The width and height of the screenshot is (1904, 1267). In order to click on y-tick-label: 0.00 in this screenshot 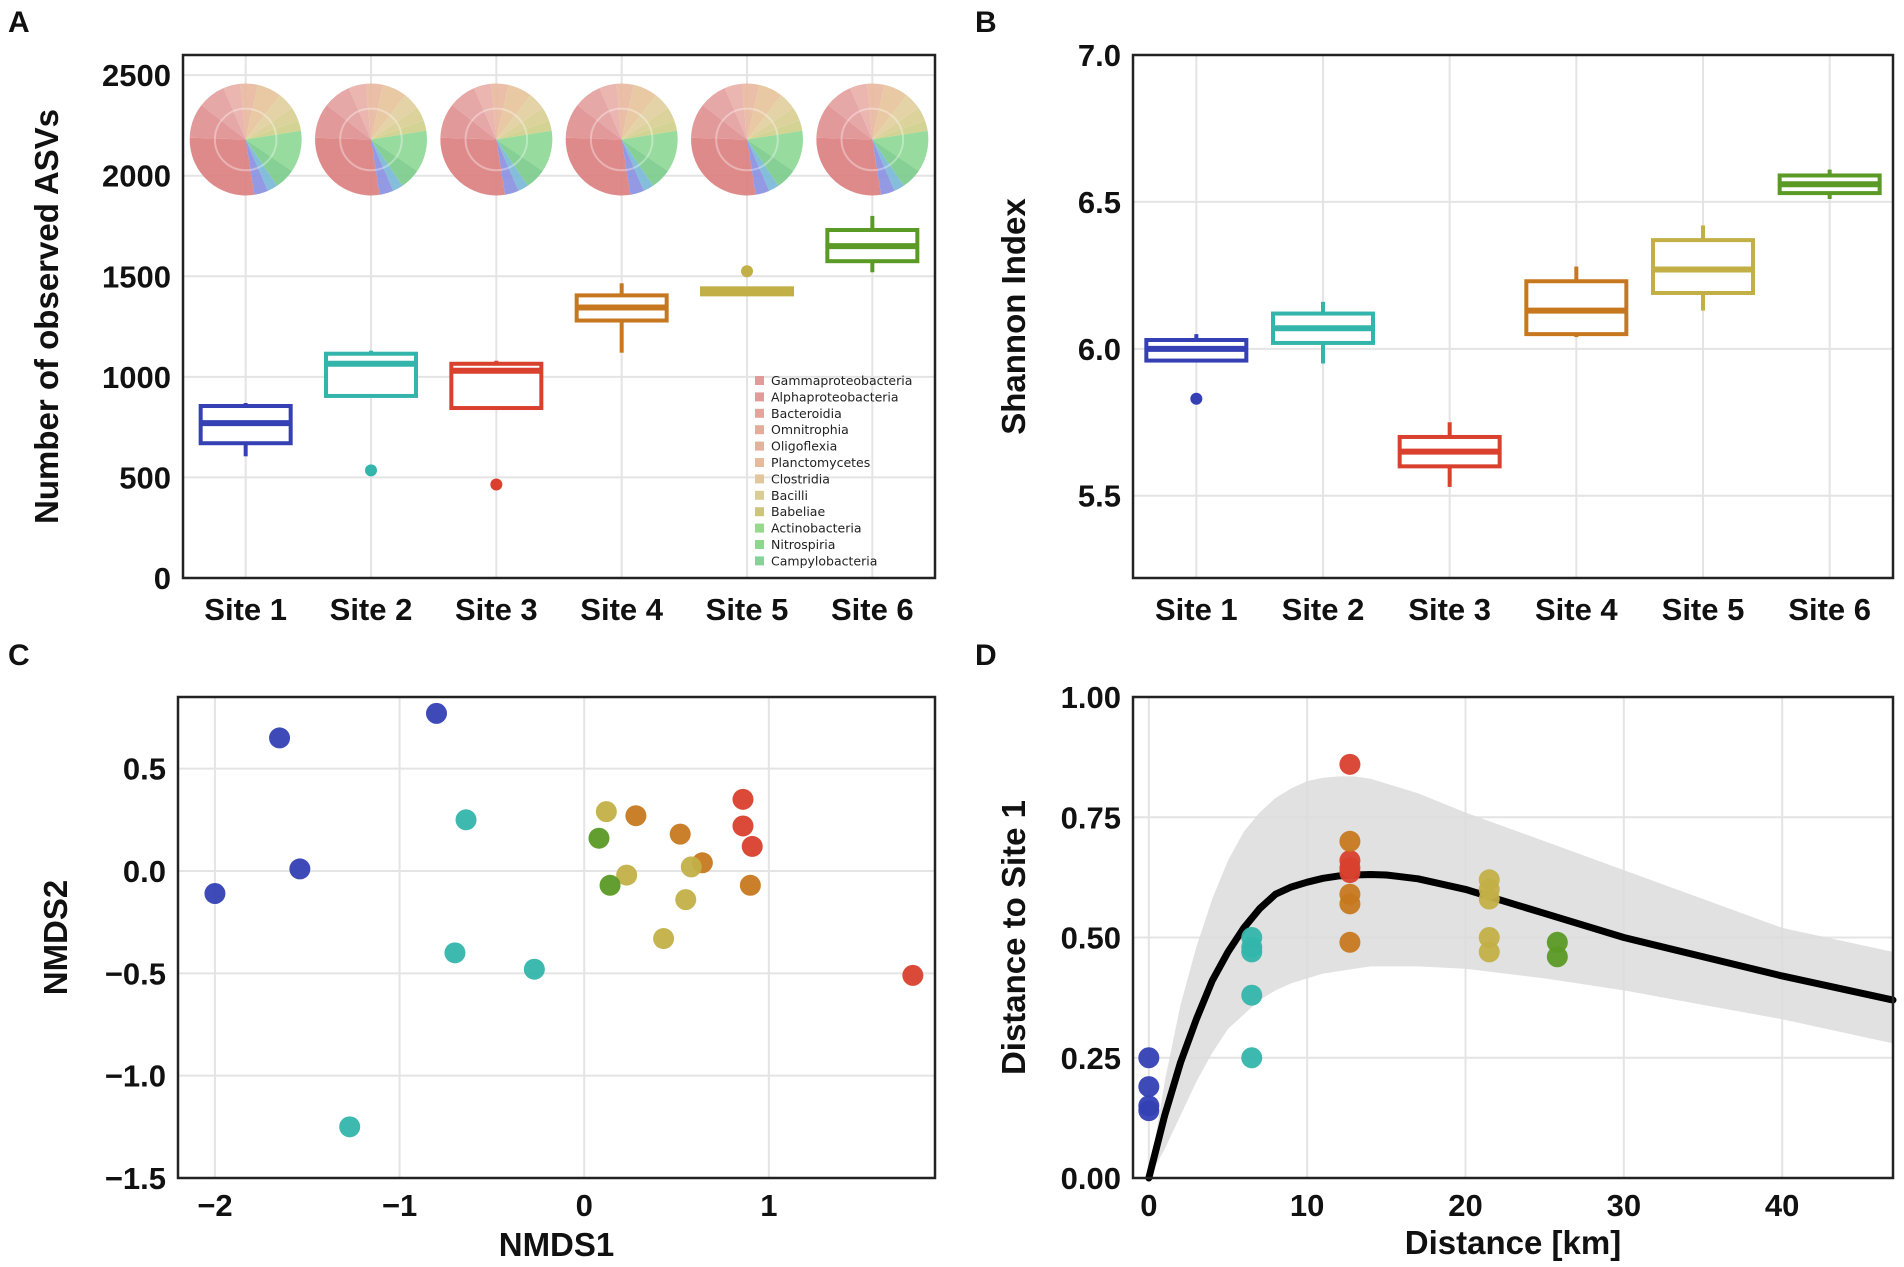, I will do `click(1091, 1178)`.